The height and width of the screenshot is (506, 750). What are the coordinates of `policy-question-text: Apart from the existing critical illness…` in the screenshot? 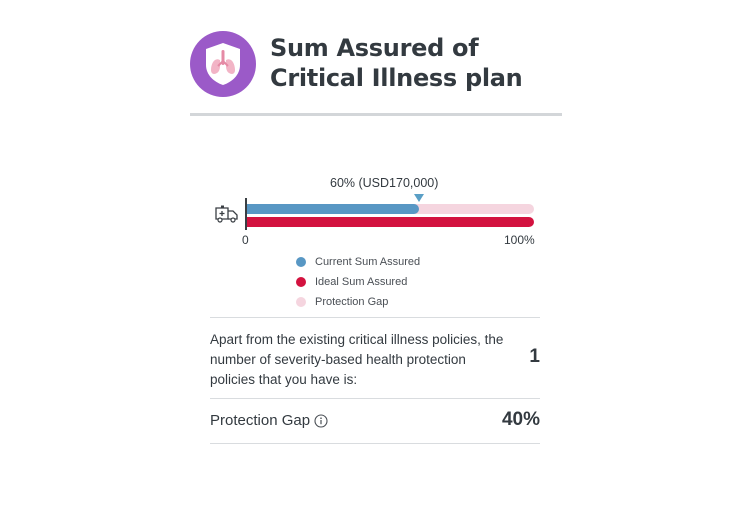 It's located at (357, 359).